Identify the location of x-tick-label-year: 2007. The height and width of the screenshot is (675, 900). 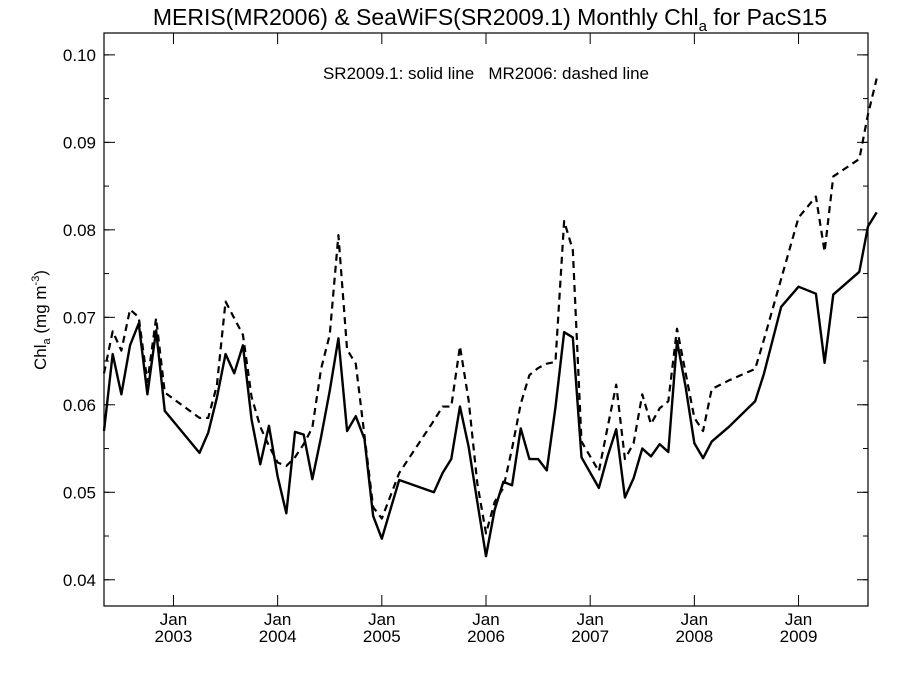
(590, 636).